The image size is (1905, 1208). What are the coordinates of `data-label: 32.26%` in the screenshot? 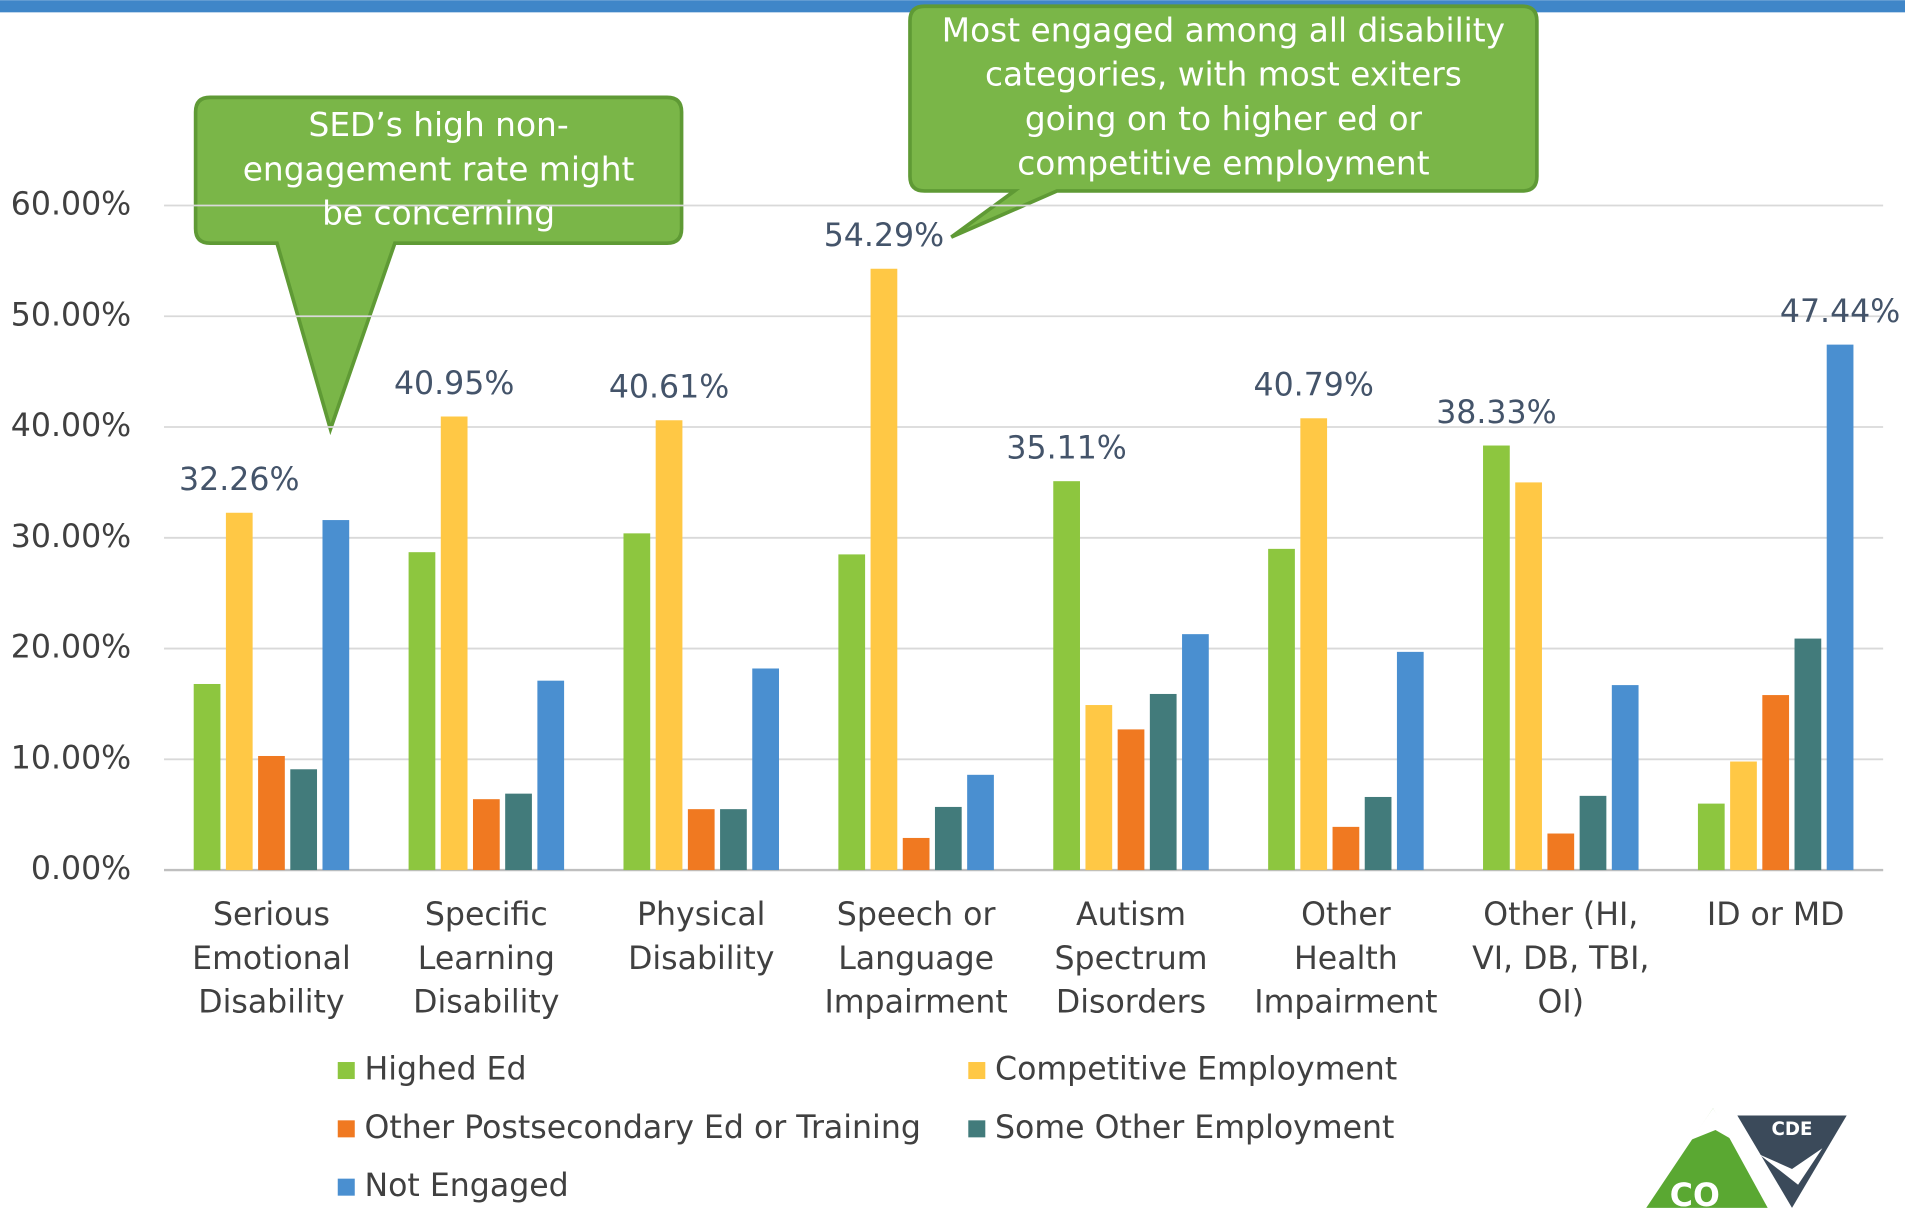 It's located at (239, 480).